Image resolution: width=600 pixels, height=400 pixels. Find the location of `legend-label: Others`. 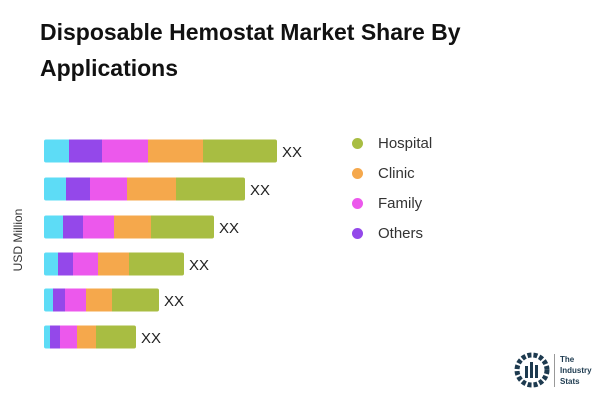

legend-label: Others is located at coordinates (401, 233).